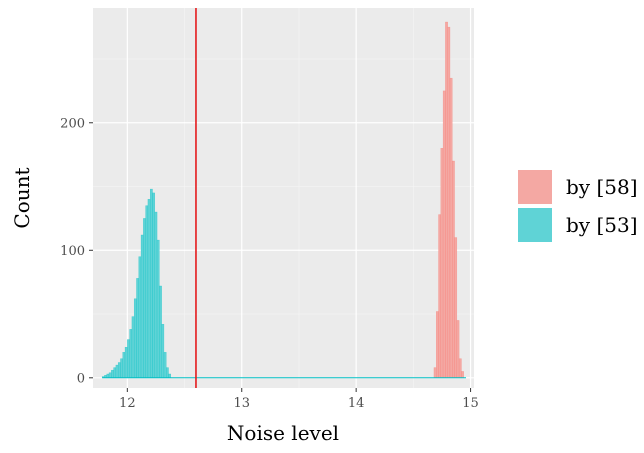 The height and width of the screenshot is (453, 644). I want to click on legend-label-by-53: by [53], so click(602, 225).